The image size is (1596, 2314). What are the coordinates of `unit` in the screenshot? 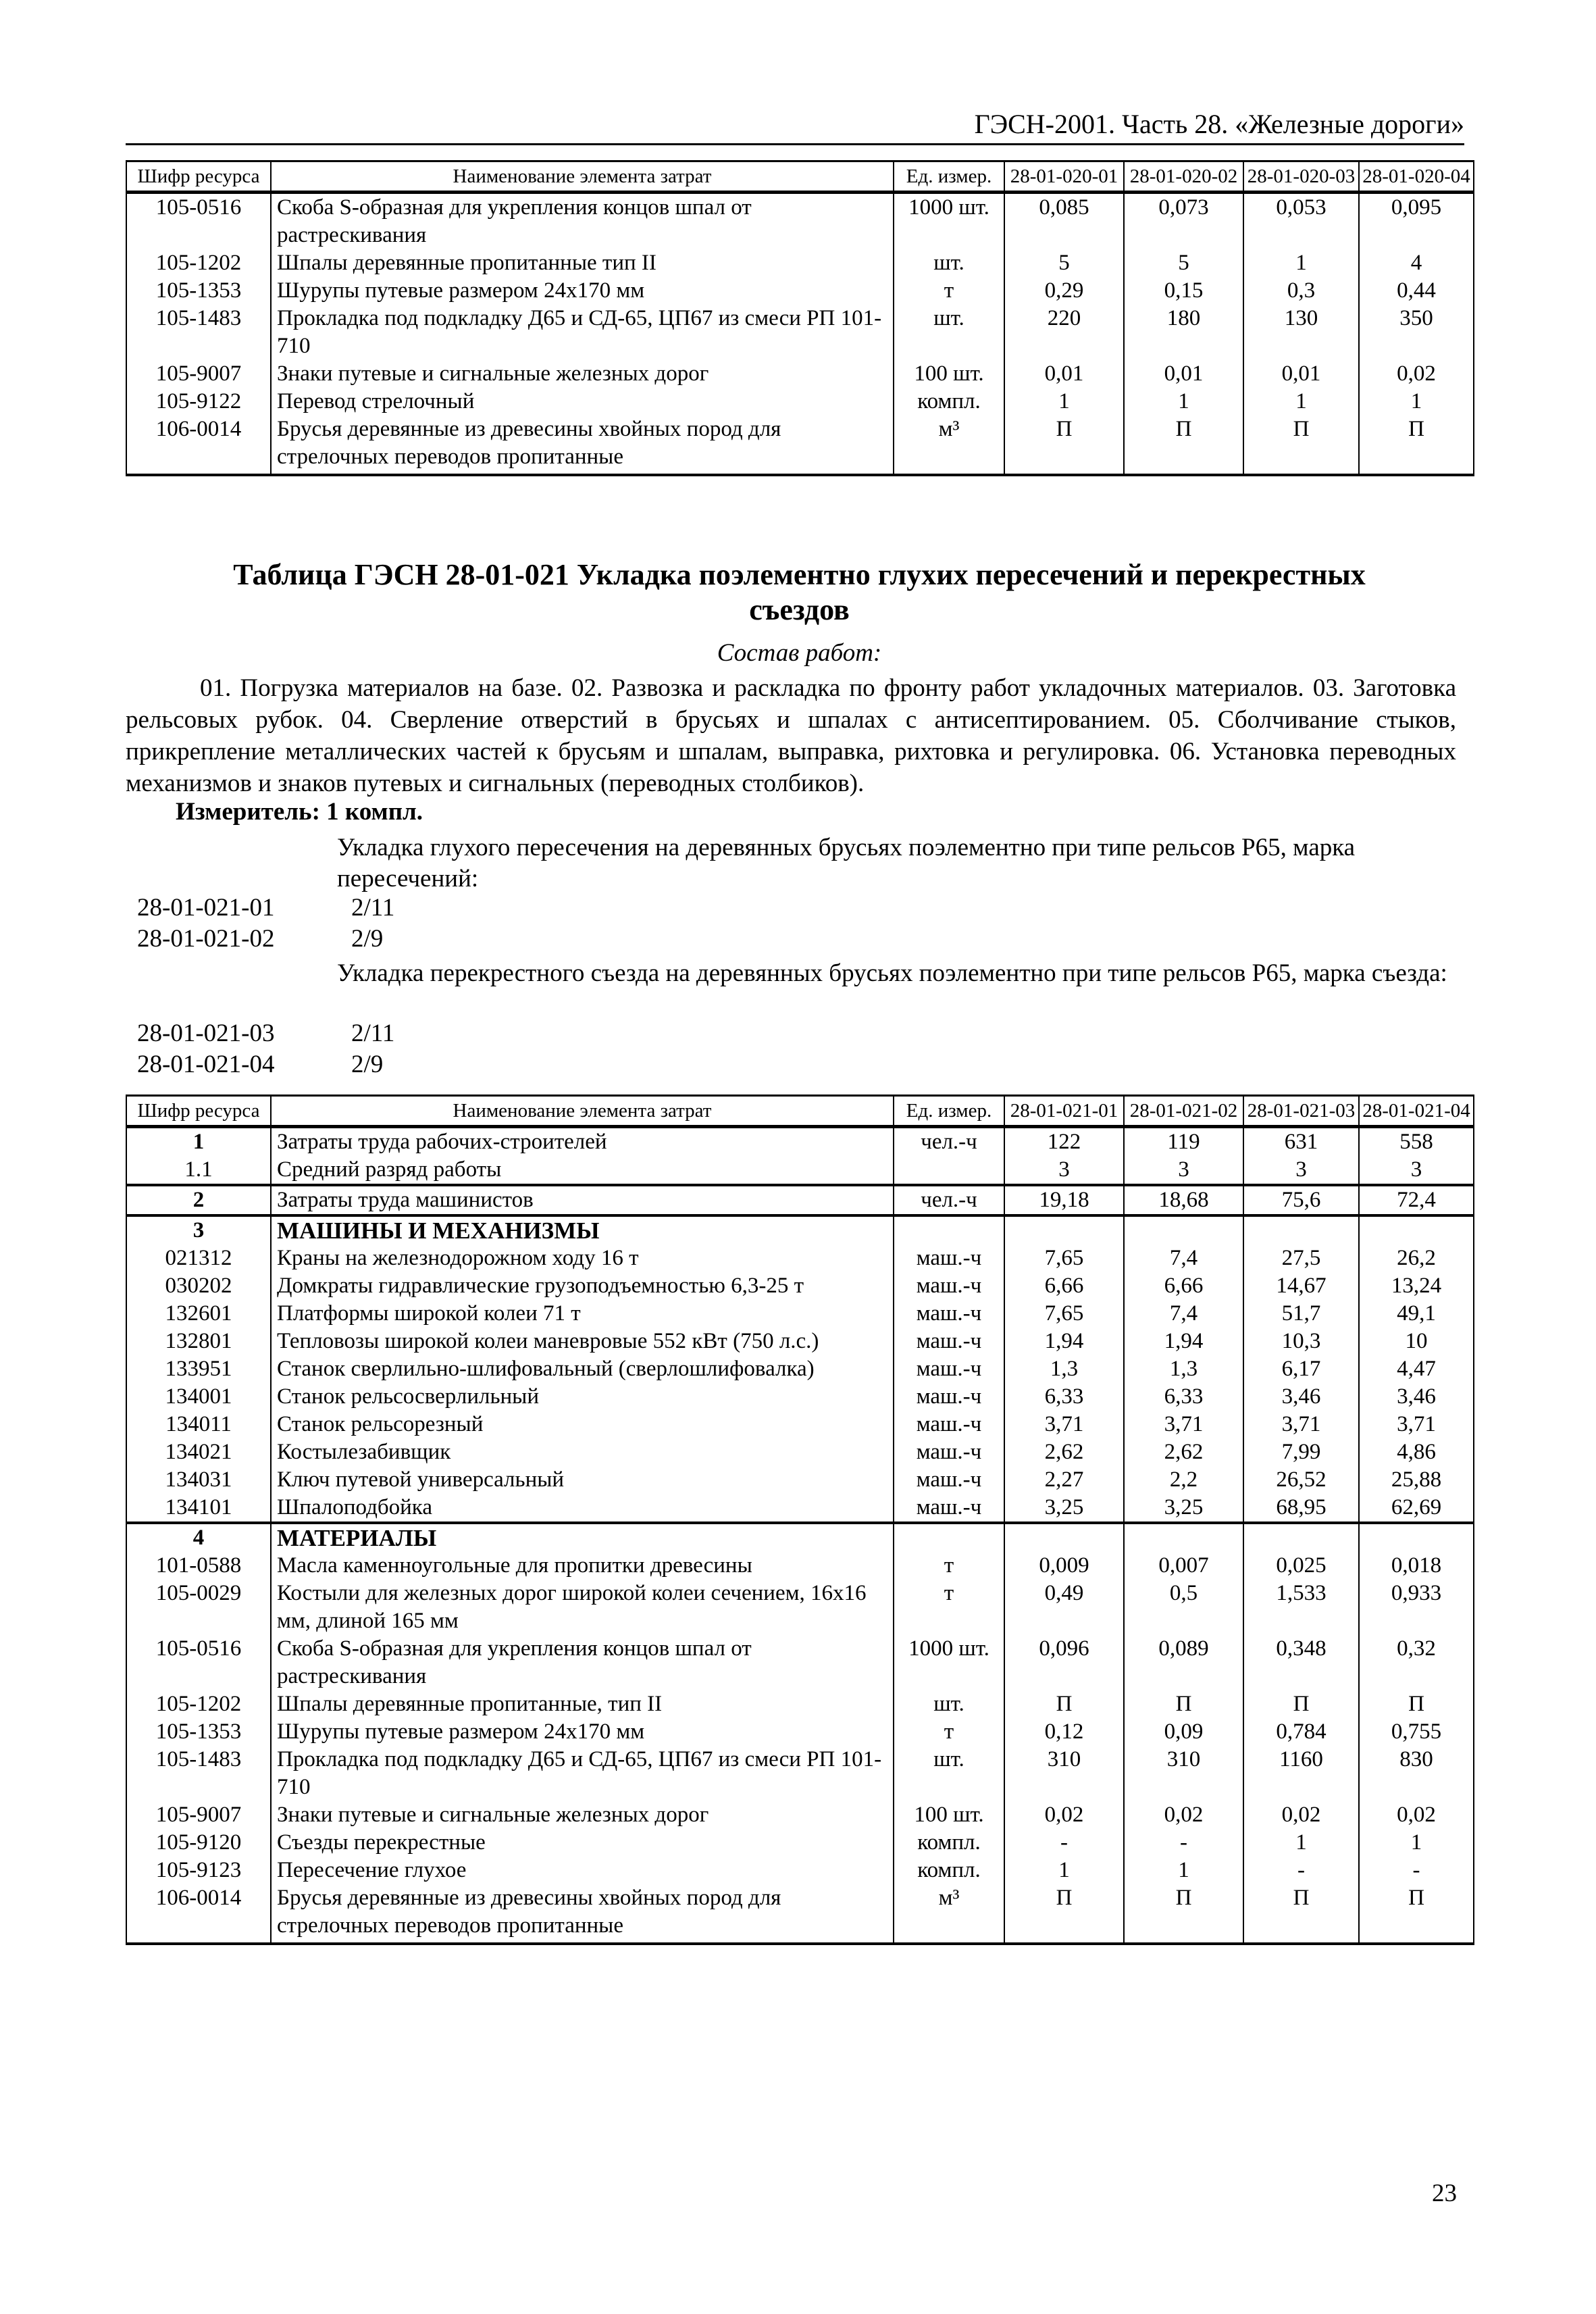 It's located at (949, 1171).